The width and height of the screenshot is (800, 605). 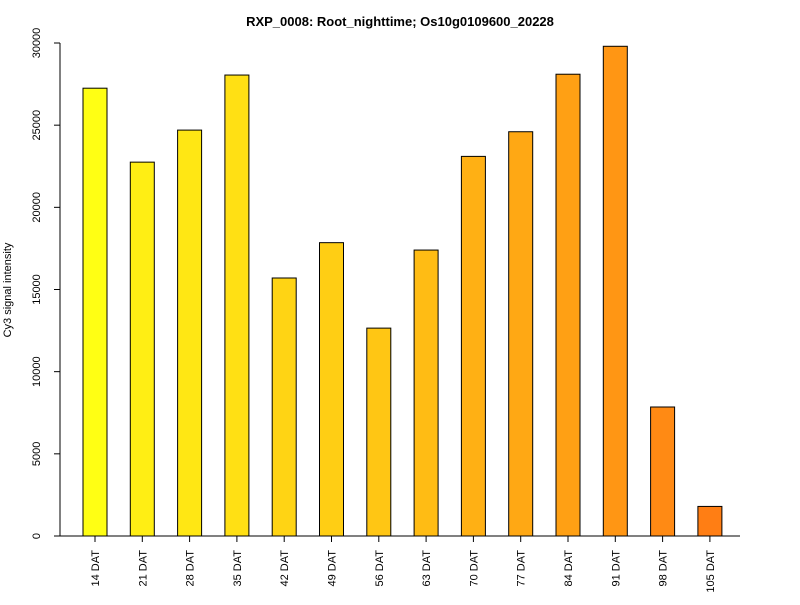 What do you see at coordinates (46, 283) in the screenshot?
I see `y-axis: 0 5000 10000 15000 20000 25000 30000` at bounding box center [46, 283].